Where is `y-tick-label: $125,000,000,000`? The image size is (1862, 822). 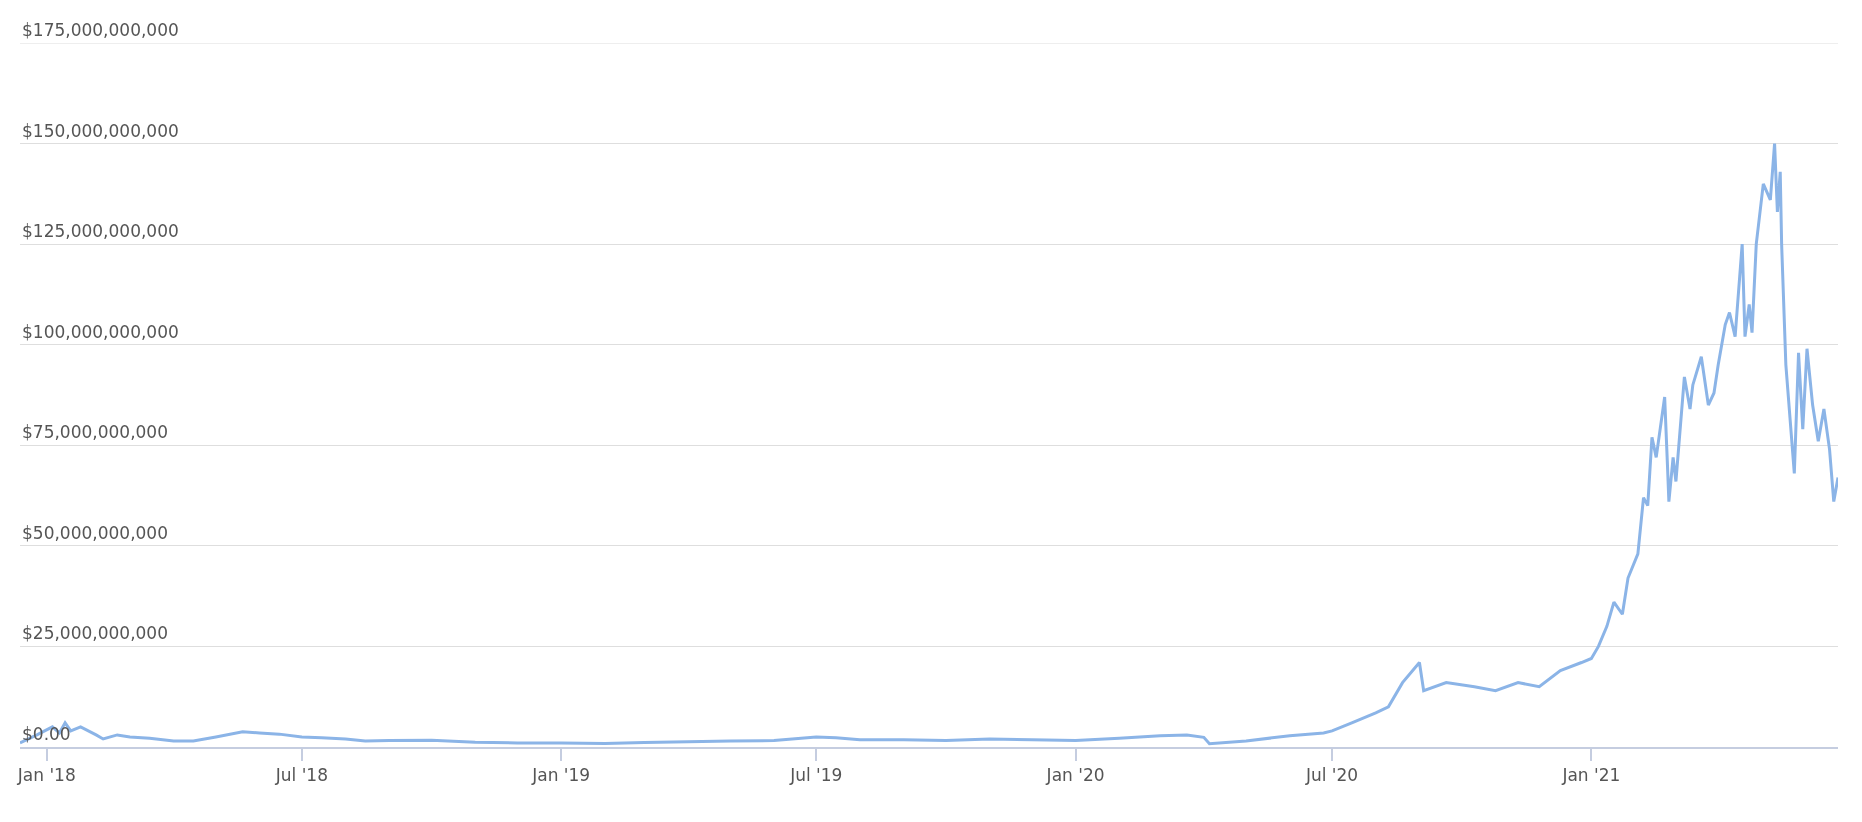 y-tick-label: $125,000,000,000 is located at coordinates (100, 231).